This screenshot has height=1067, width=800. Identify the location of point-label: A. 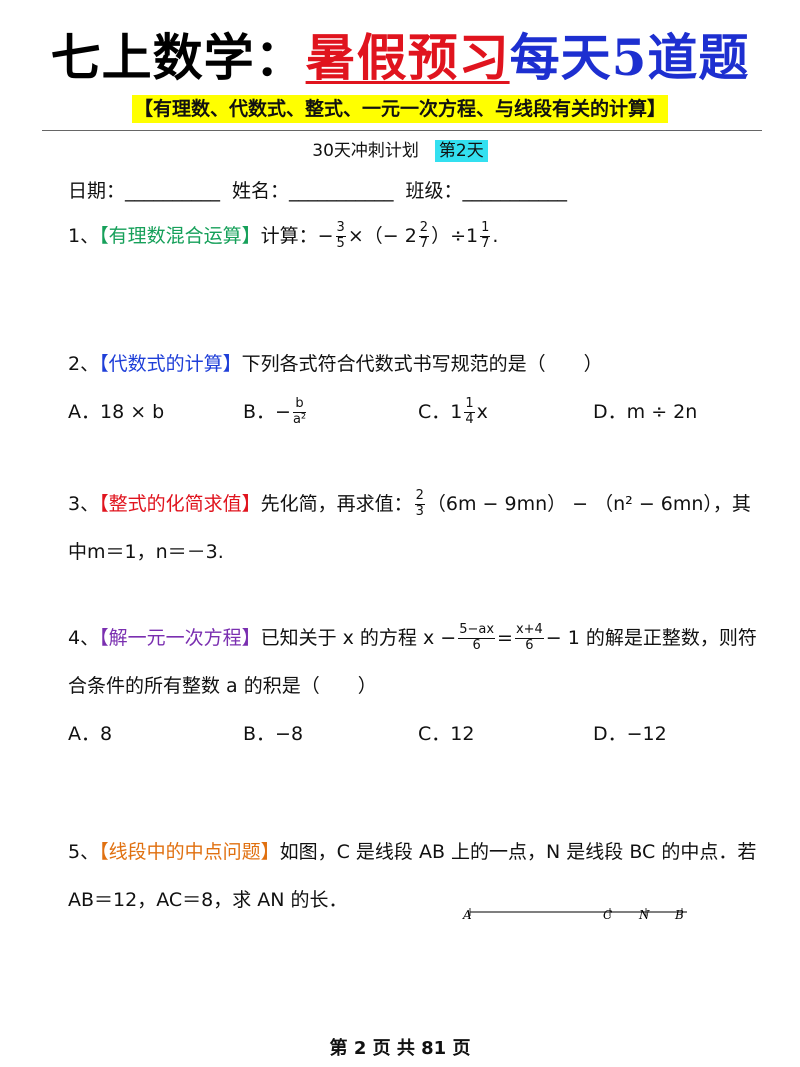
(467, 915).